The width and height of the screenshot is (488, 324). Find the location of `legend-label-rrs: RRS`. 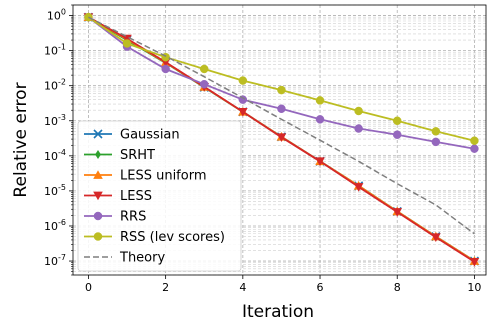

legend-label-rrs: RRS is located at coordinates (133, 217).